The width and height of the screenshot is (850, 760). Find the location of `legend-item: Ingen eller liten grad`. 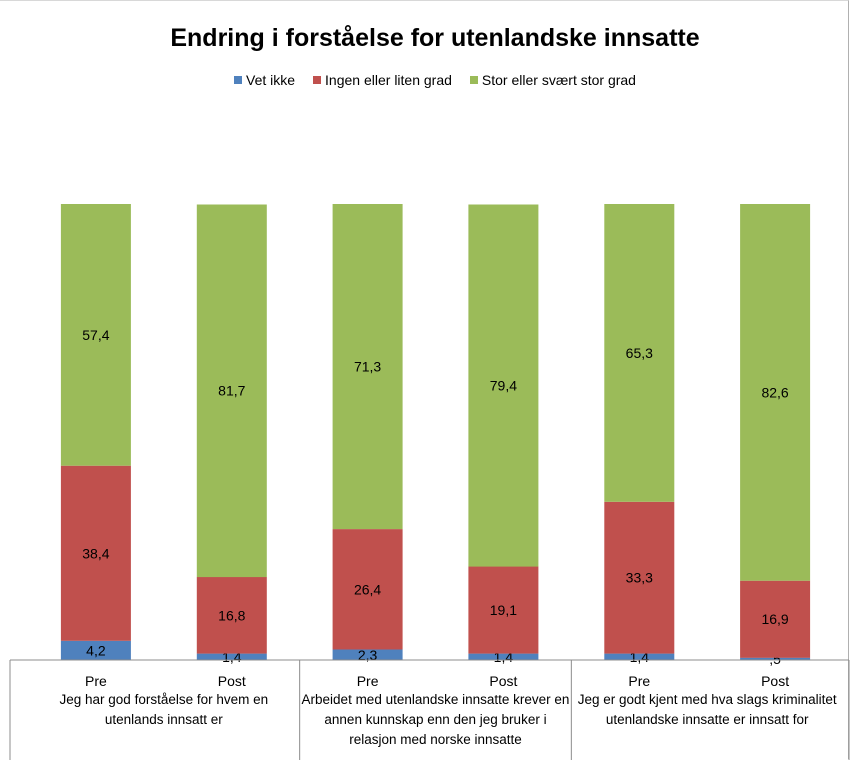

legend-item: Ingen eller liten grad is located at coordinates (382, 80).